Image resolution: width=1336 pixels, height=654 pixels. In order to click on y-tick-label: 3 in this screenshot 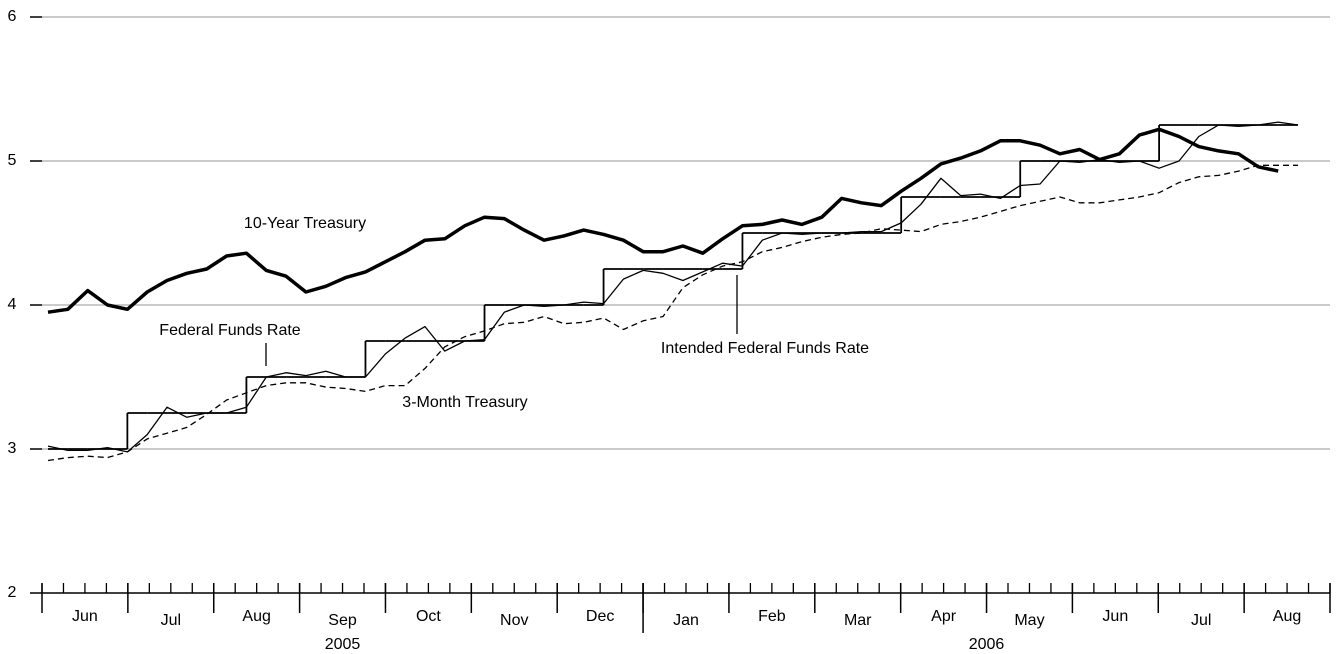, I will do `click(12, 448)`.